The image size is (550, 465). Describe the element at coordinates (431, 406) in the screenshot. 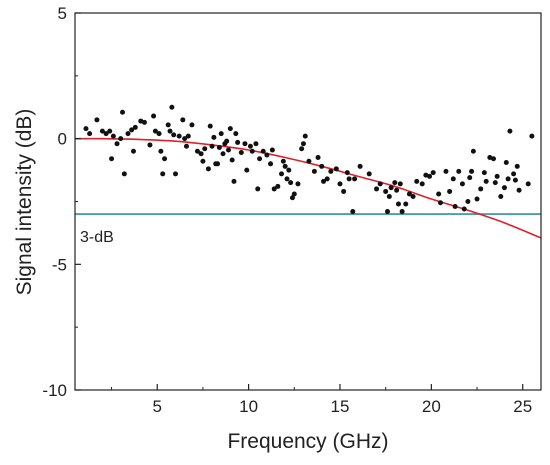

I see `x-tick-label: 20` at that location.